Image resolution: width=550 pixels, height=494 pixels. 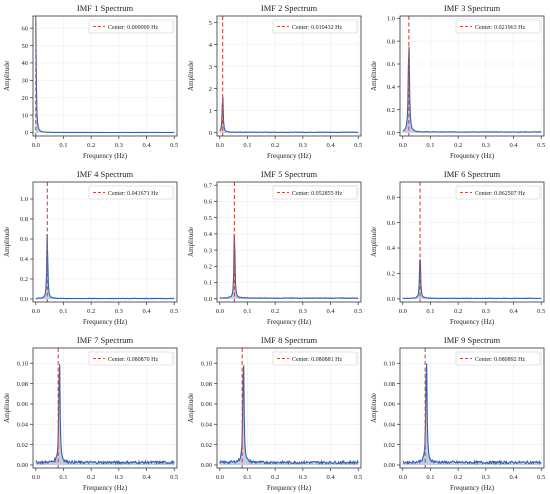 I want to click on legend-label: Center: 0.080892 Hz, so click(x=500, y=360).